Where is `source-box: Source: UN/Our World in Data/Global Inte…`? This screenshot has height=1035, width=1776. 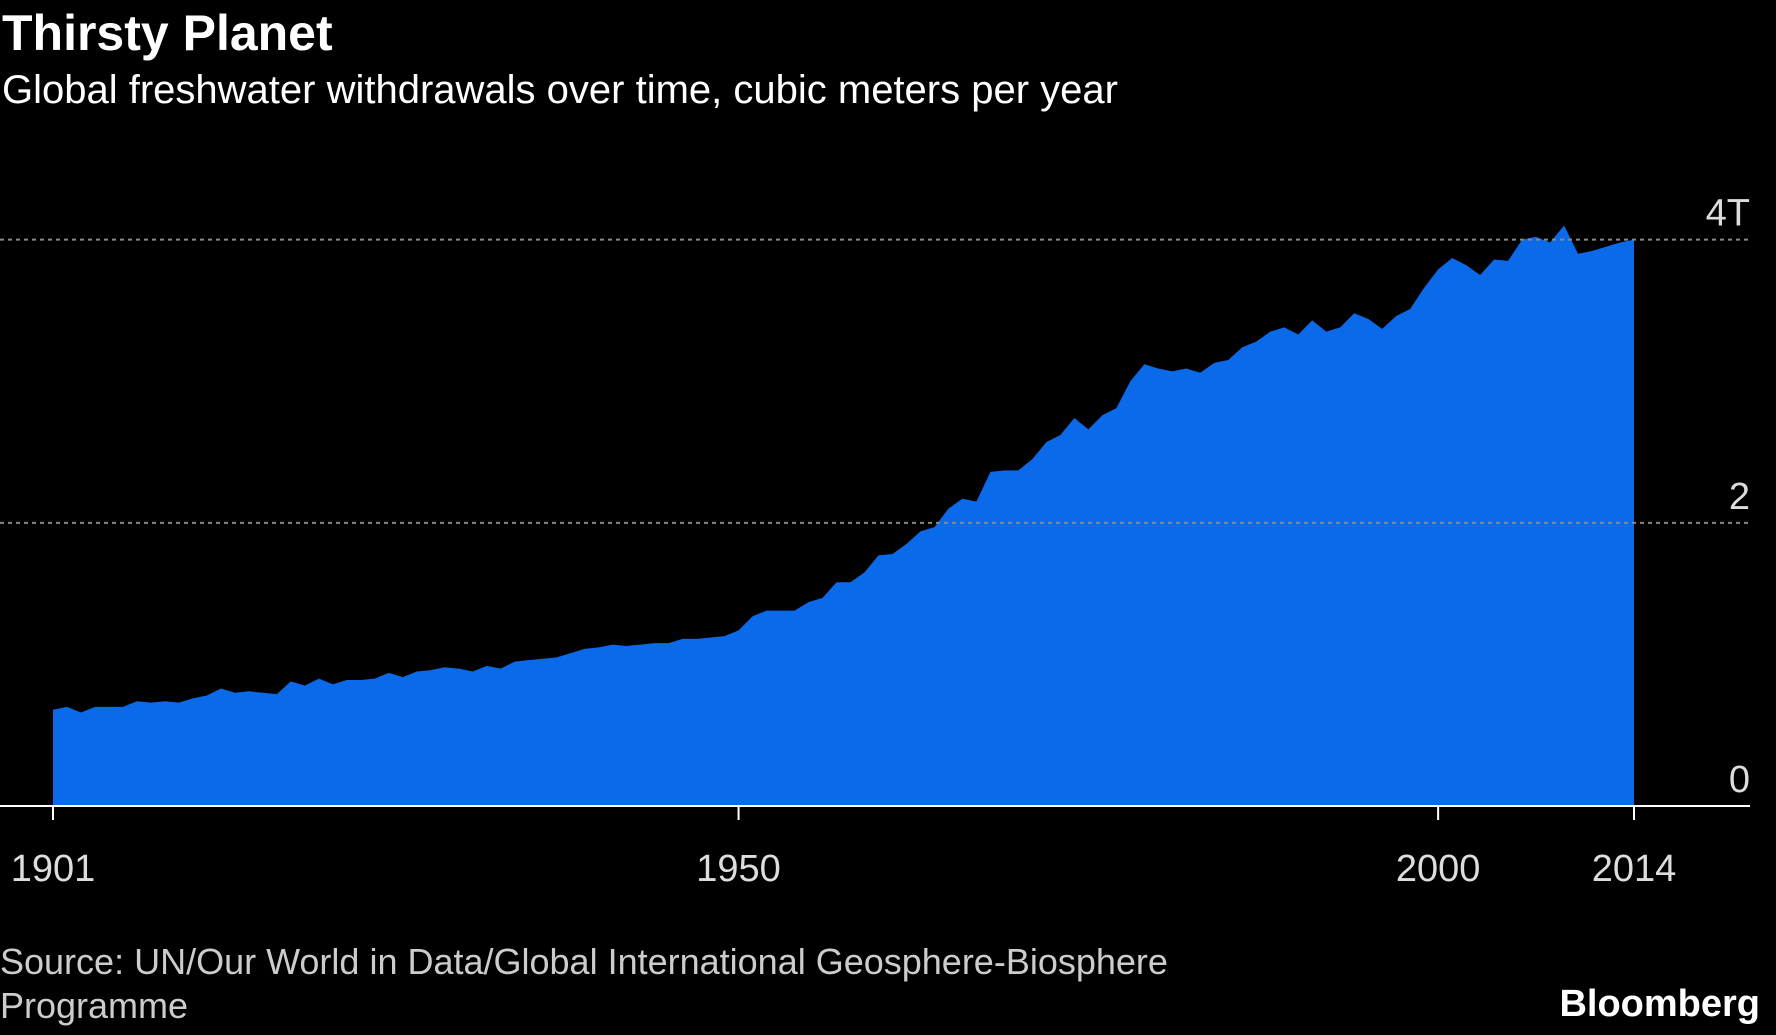
source-box: Source: UN/Our World in Data/Global Inte… is located at coordinates (584, 983).